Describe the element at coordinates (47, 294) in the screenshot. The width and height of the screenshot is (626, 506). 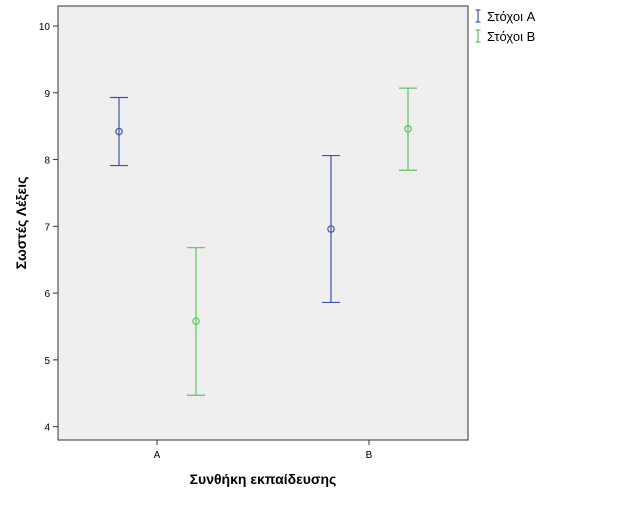
I see `y-tick-label-6: 6` at that location.